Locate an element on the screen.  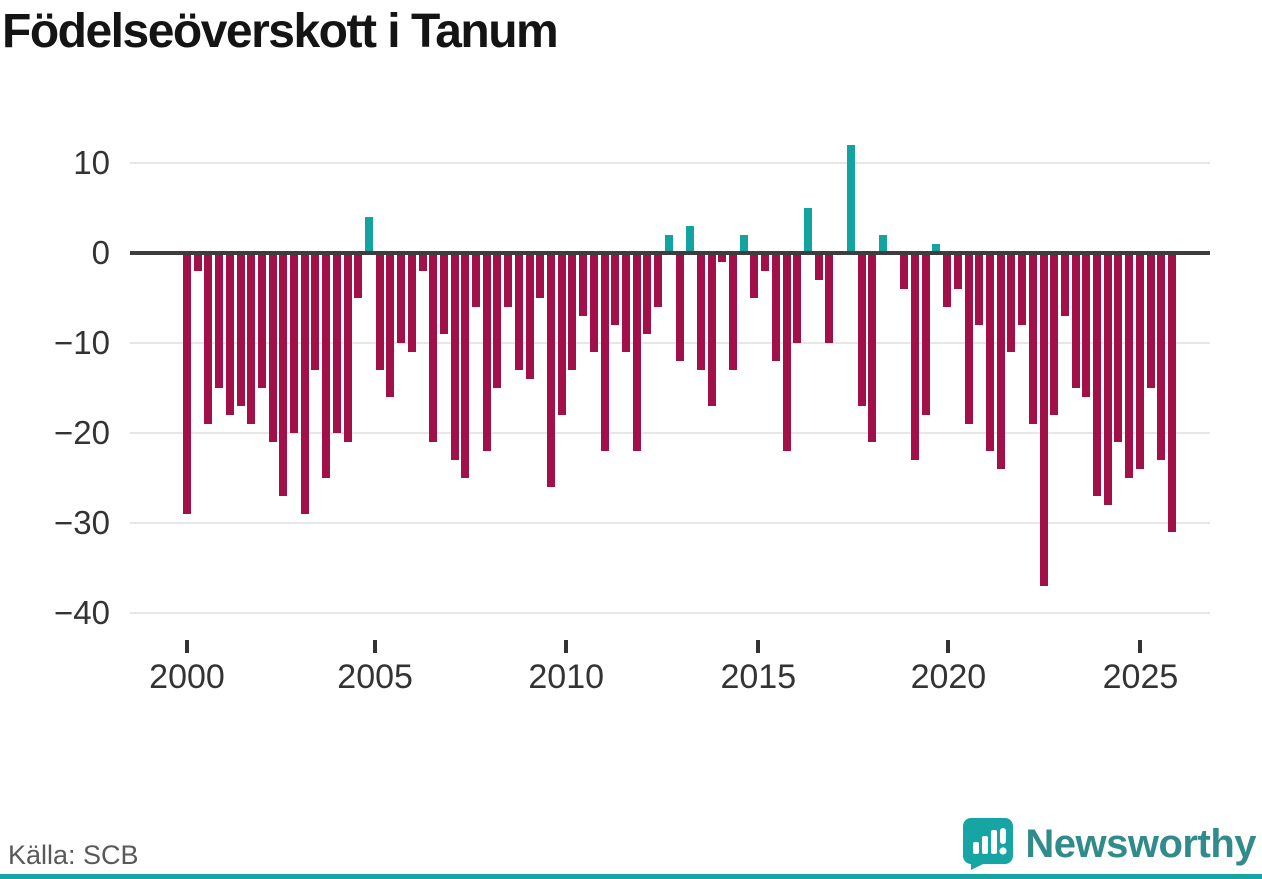
newsworthy-wordmark: Newsworthy is located at coordinates (1140, 843).